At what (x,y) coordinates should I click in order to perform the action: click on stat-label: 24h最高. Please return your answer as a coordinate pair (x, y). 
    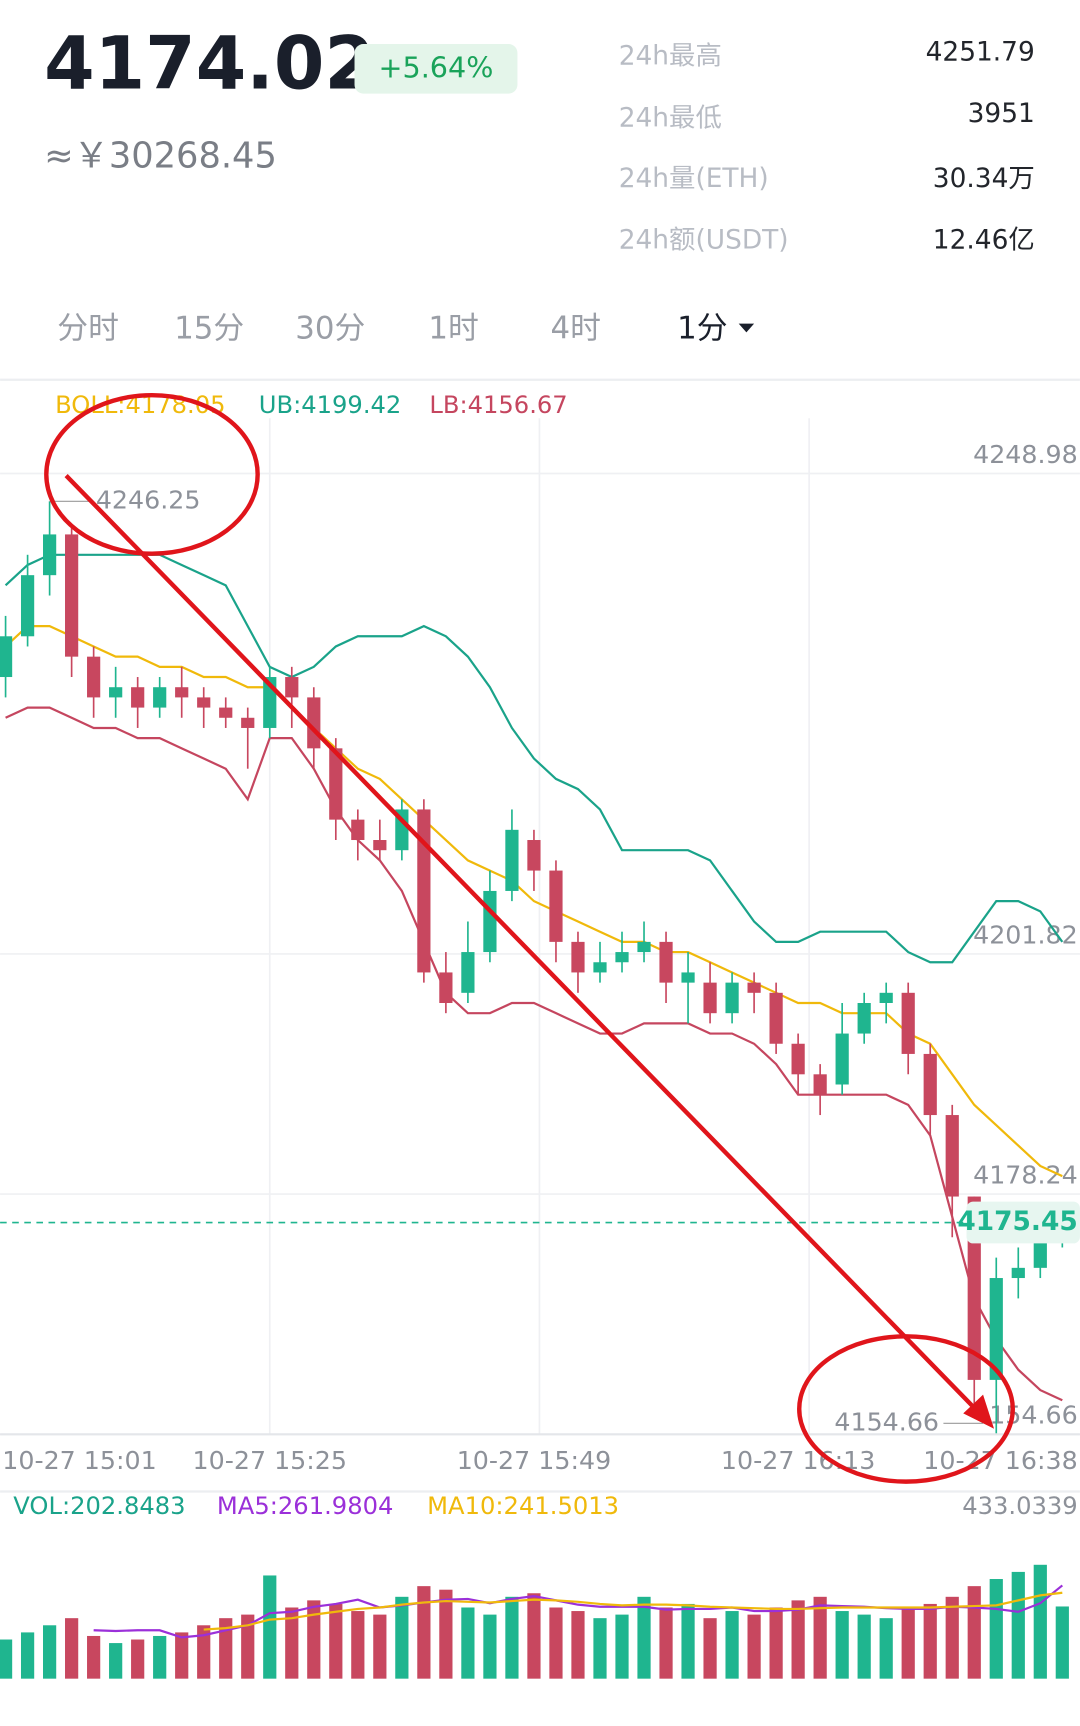
    Looking at the image, I should click on (670, 56).